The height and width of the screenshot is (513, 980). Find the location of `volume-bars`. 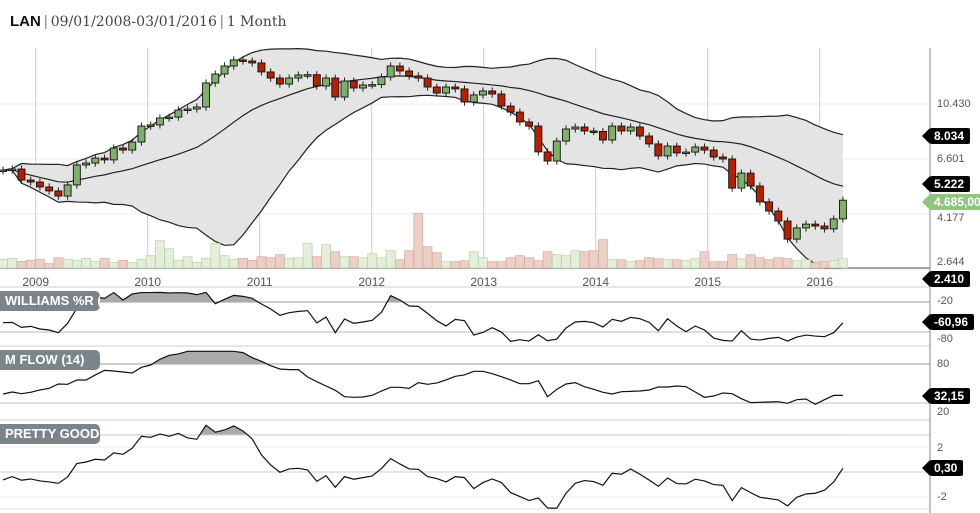

volume-bars is located at coordinates (424, 240).